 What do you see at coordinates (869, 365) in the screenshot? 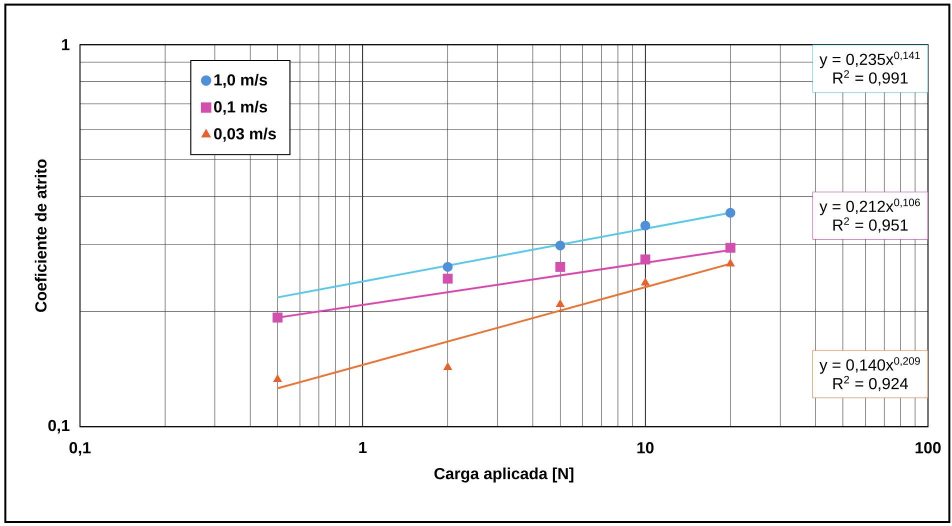
I see `annotation: y = 0,140x$^{0,209}$` at bounding box center [869, 365].